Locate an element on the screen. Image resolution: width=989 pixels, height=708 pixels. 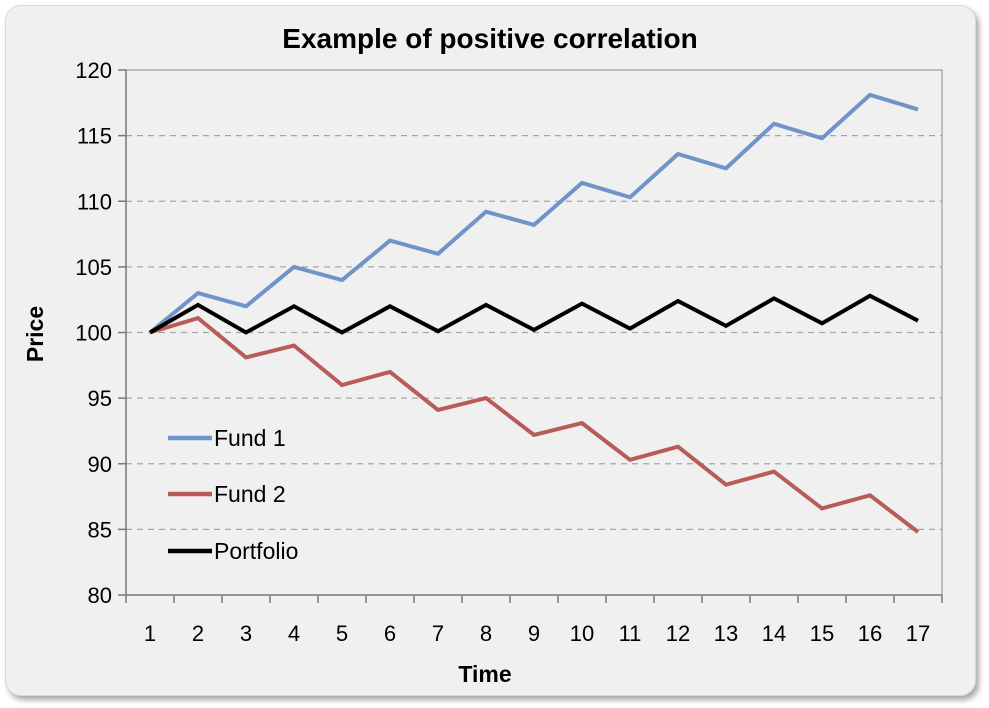
chart-title: Example of positive correlation is located at coordinates (489, 38).